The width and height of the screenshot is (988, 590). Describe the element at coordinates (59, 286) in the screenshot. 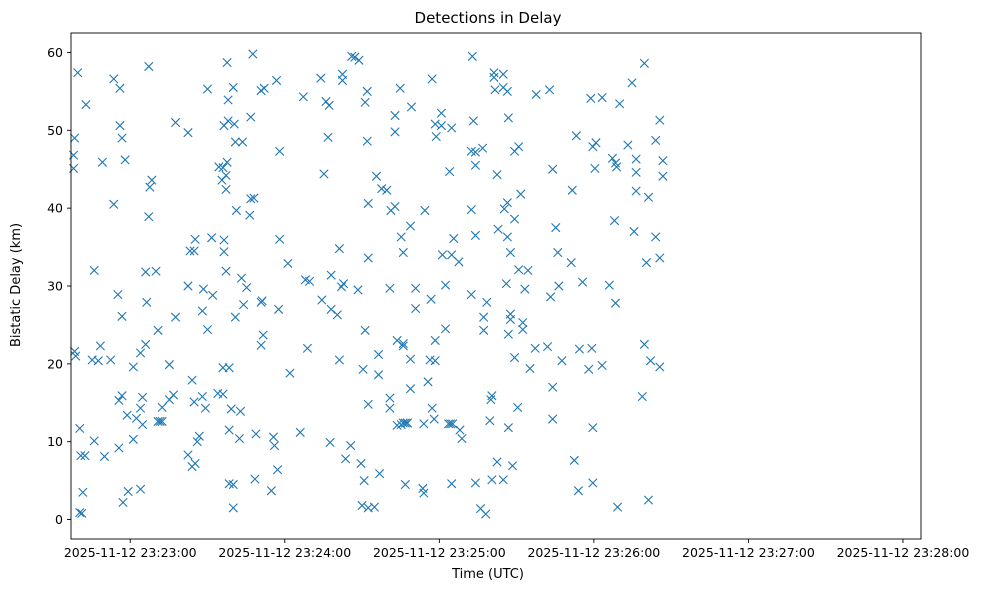

I see `y-axis: 0 10 20 30 40 50 60` at that location.